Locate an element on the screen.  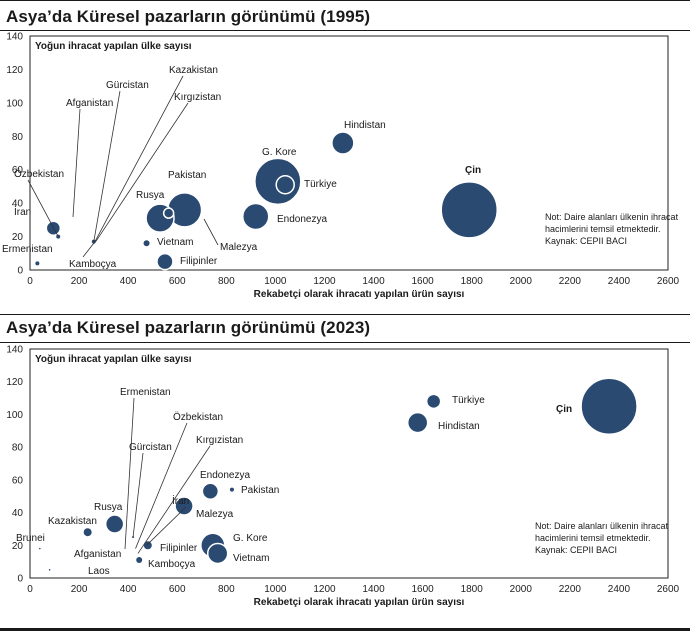
label-laos: Laos is located at coordinates (99, 571).